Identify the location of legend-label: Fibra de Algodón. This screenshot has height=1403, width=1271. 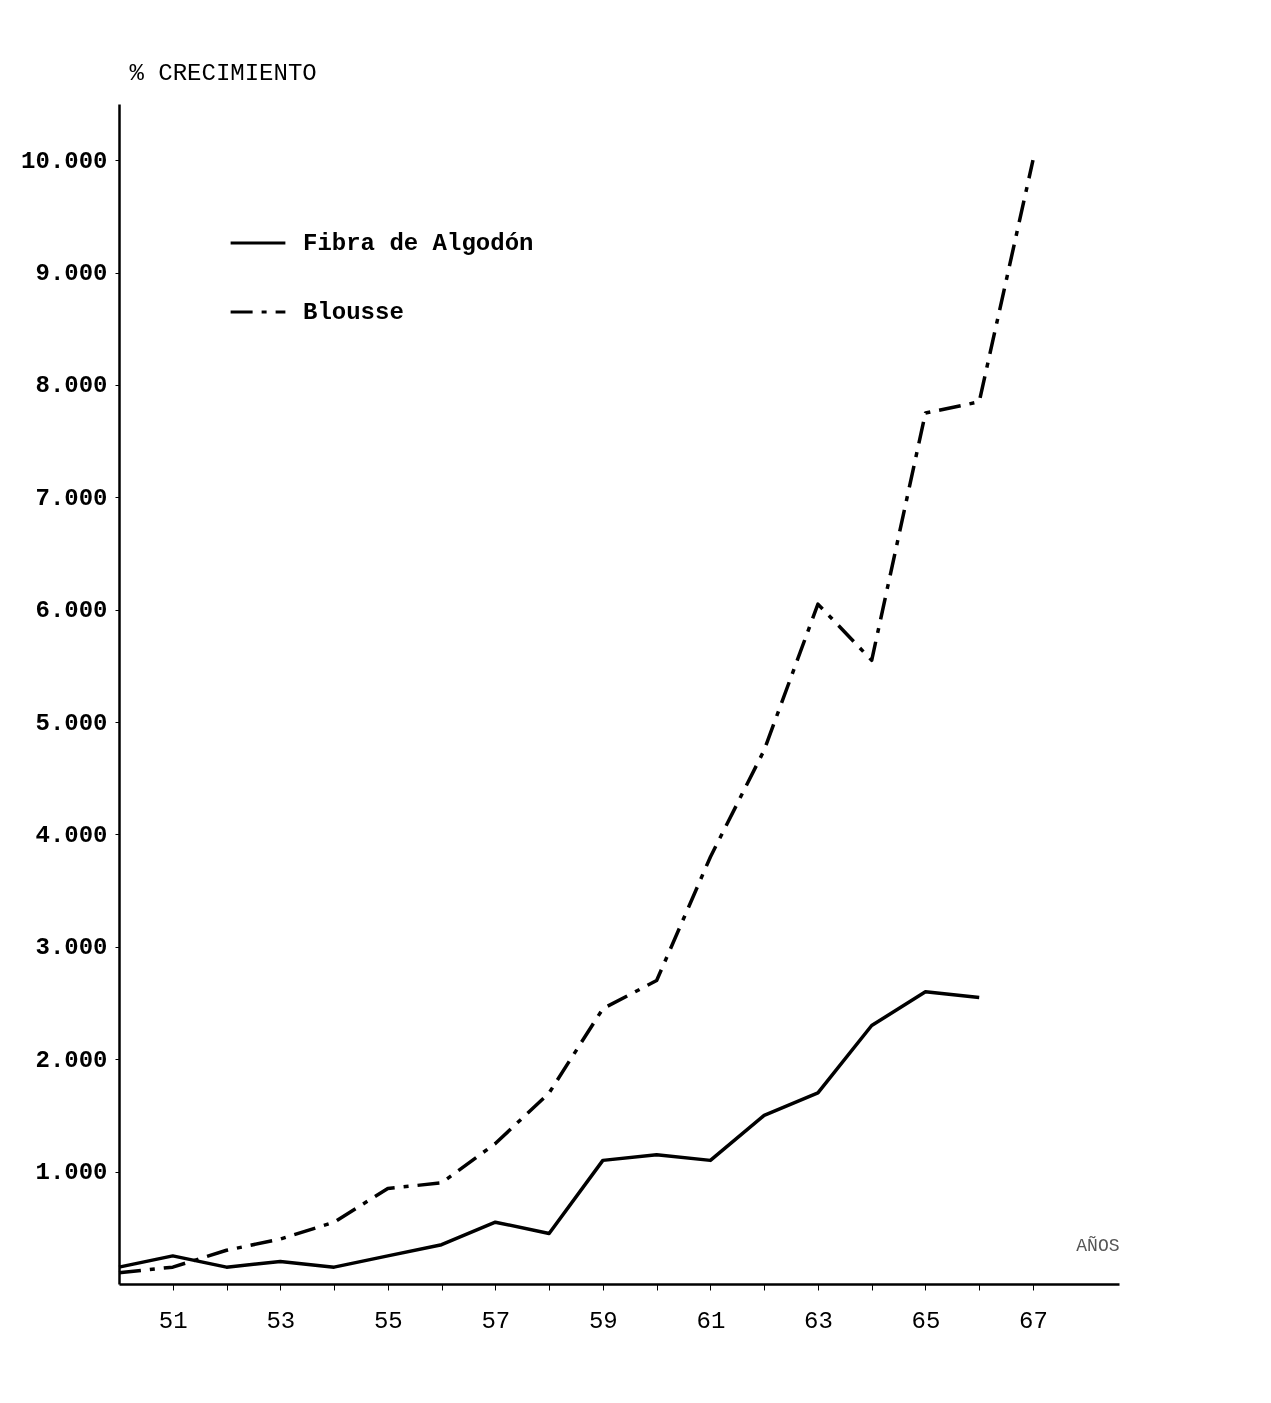
(418, 243).